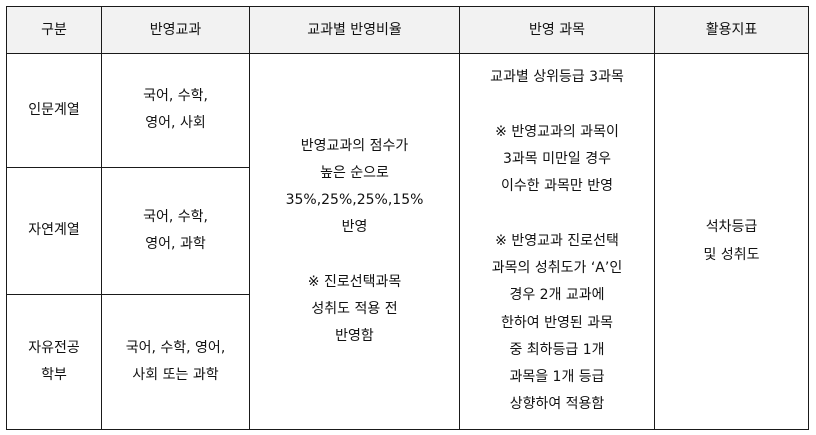  Describe the element at coordinates (557, 349) in the screenshot. I see `course-note: 중 최하등급 1개` at that location.